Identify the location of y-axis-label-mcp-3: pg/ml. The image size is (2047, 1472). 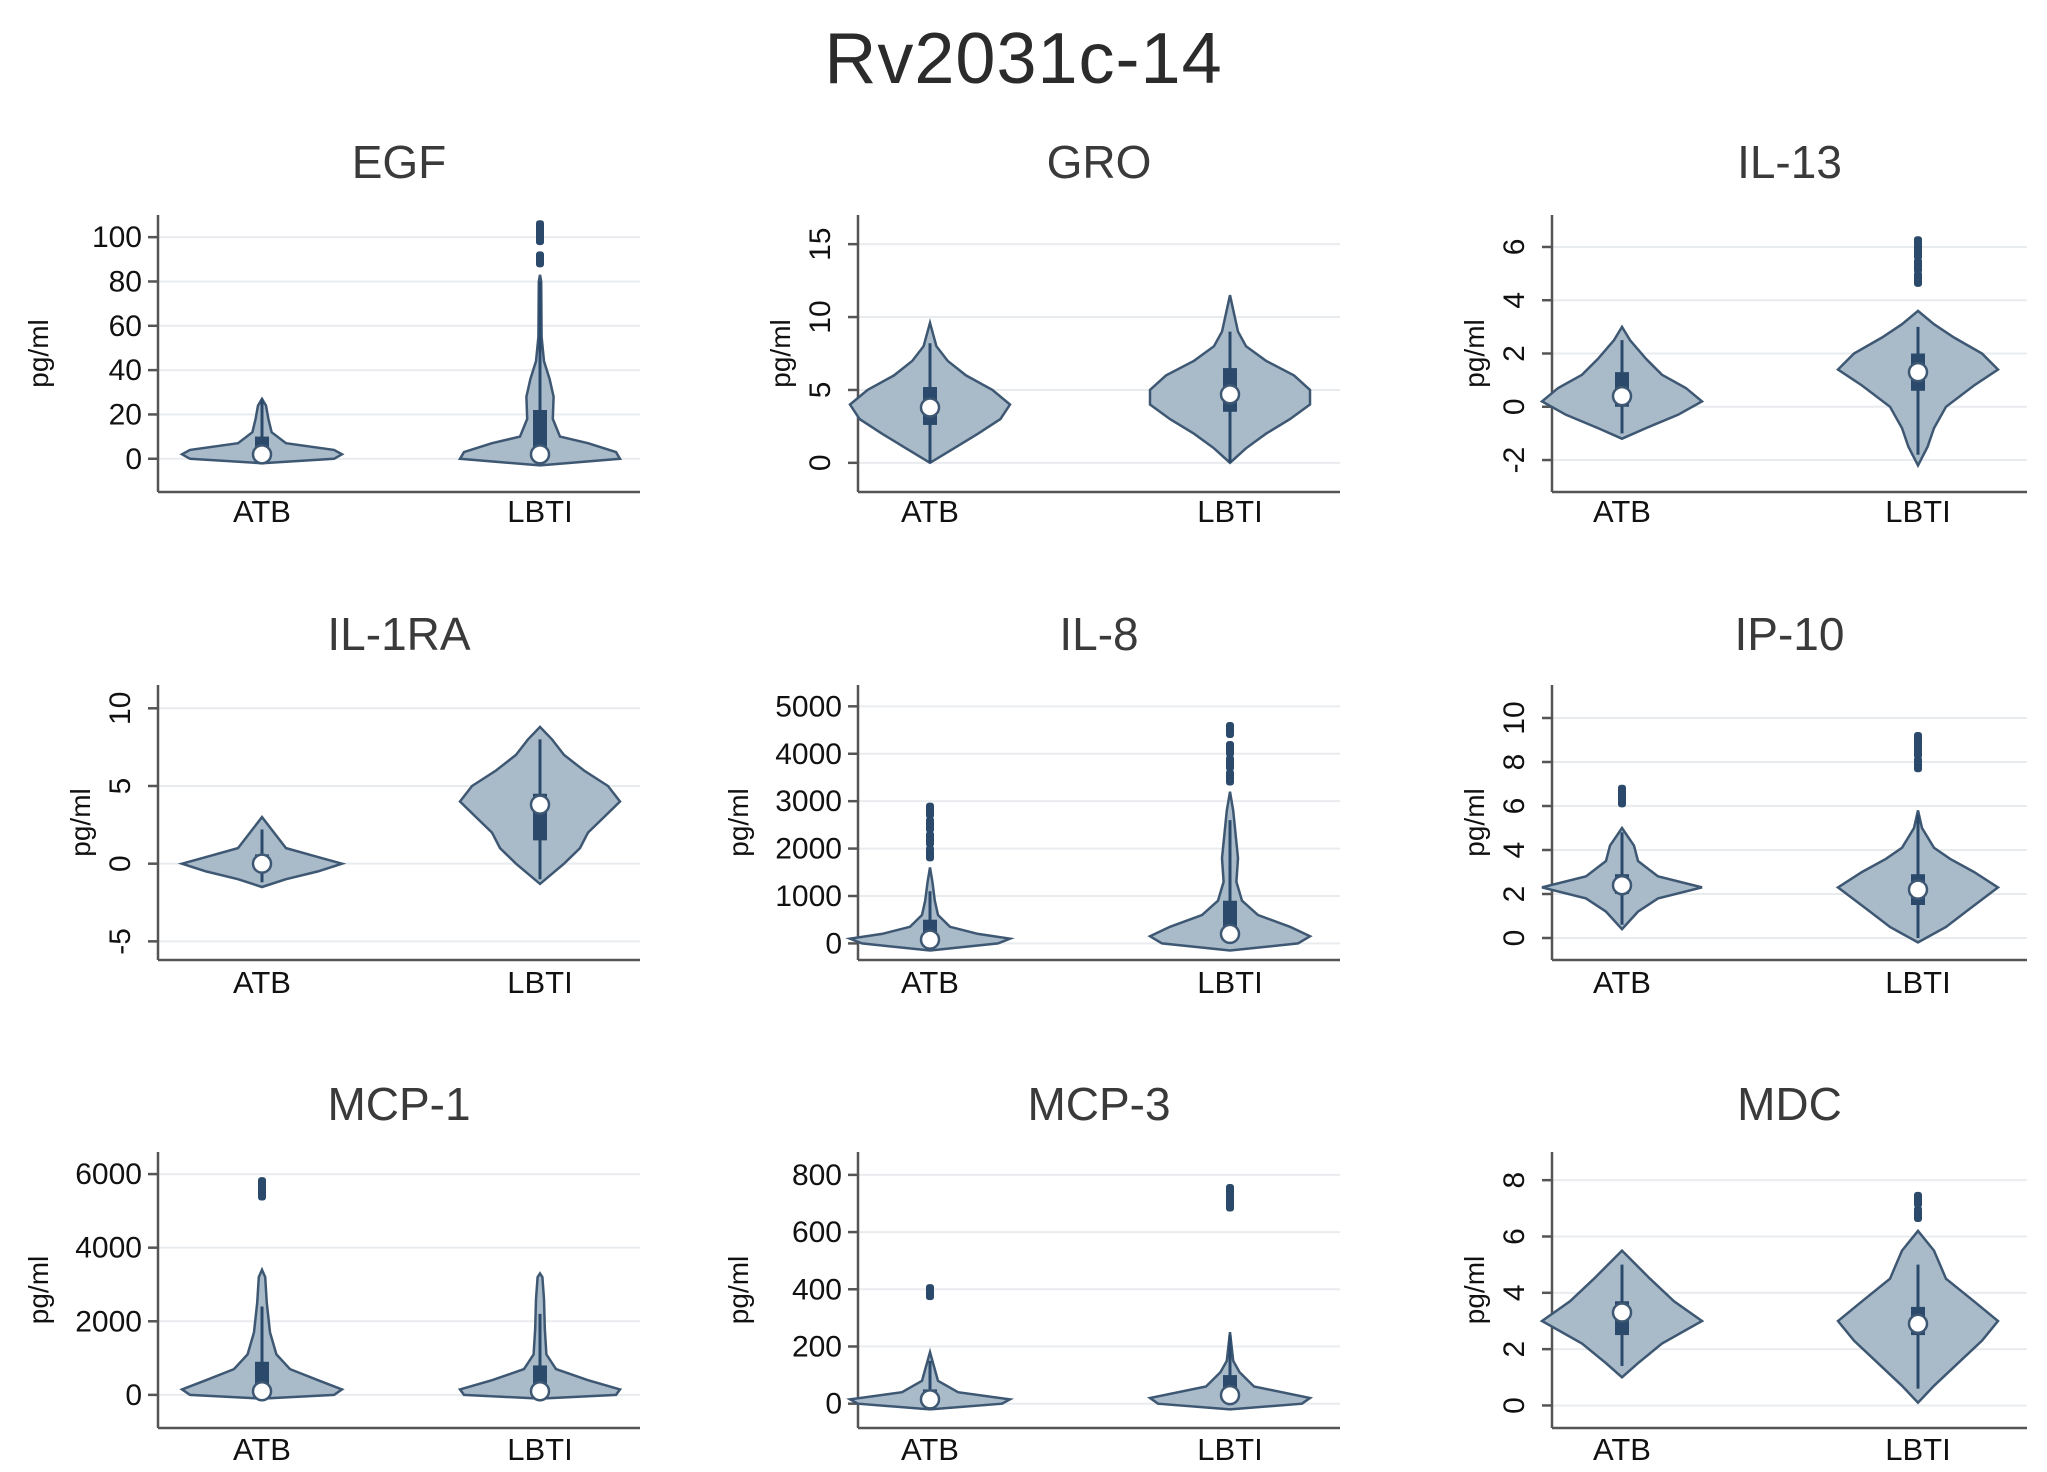
(738, 1290).